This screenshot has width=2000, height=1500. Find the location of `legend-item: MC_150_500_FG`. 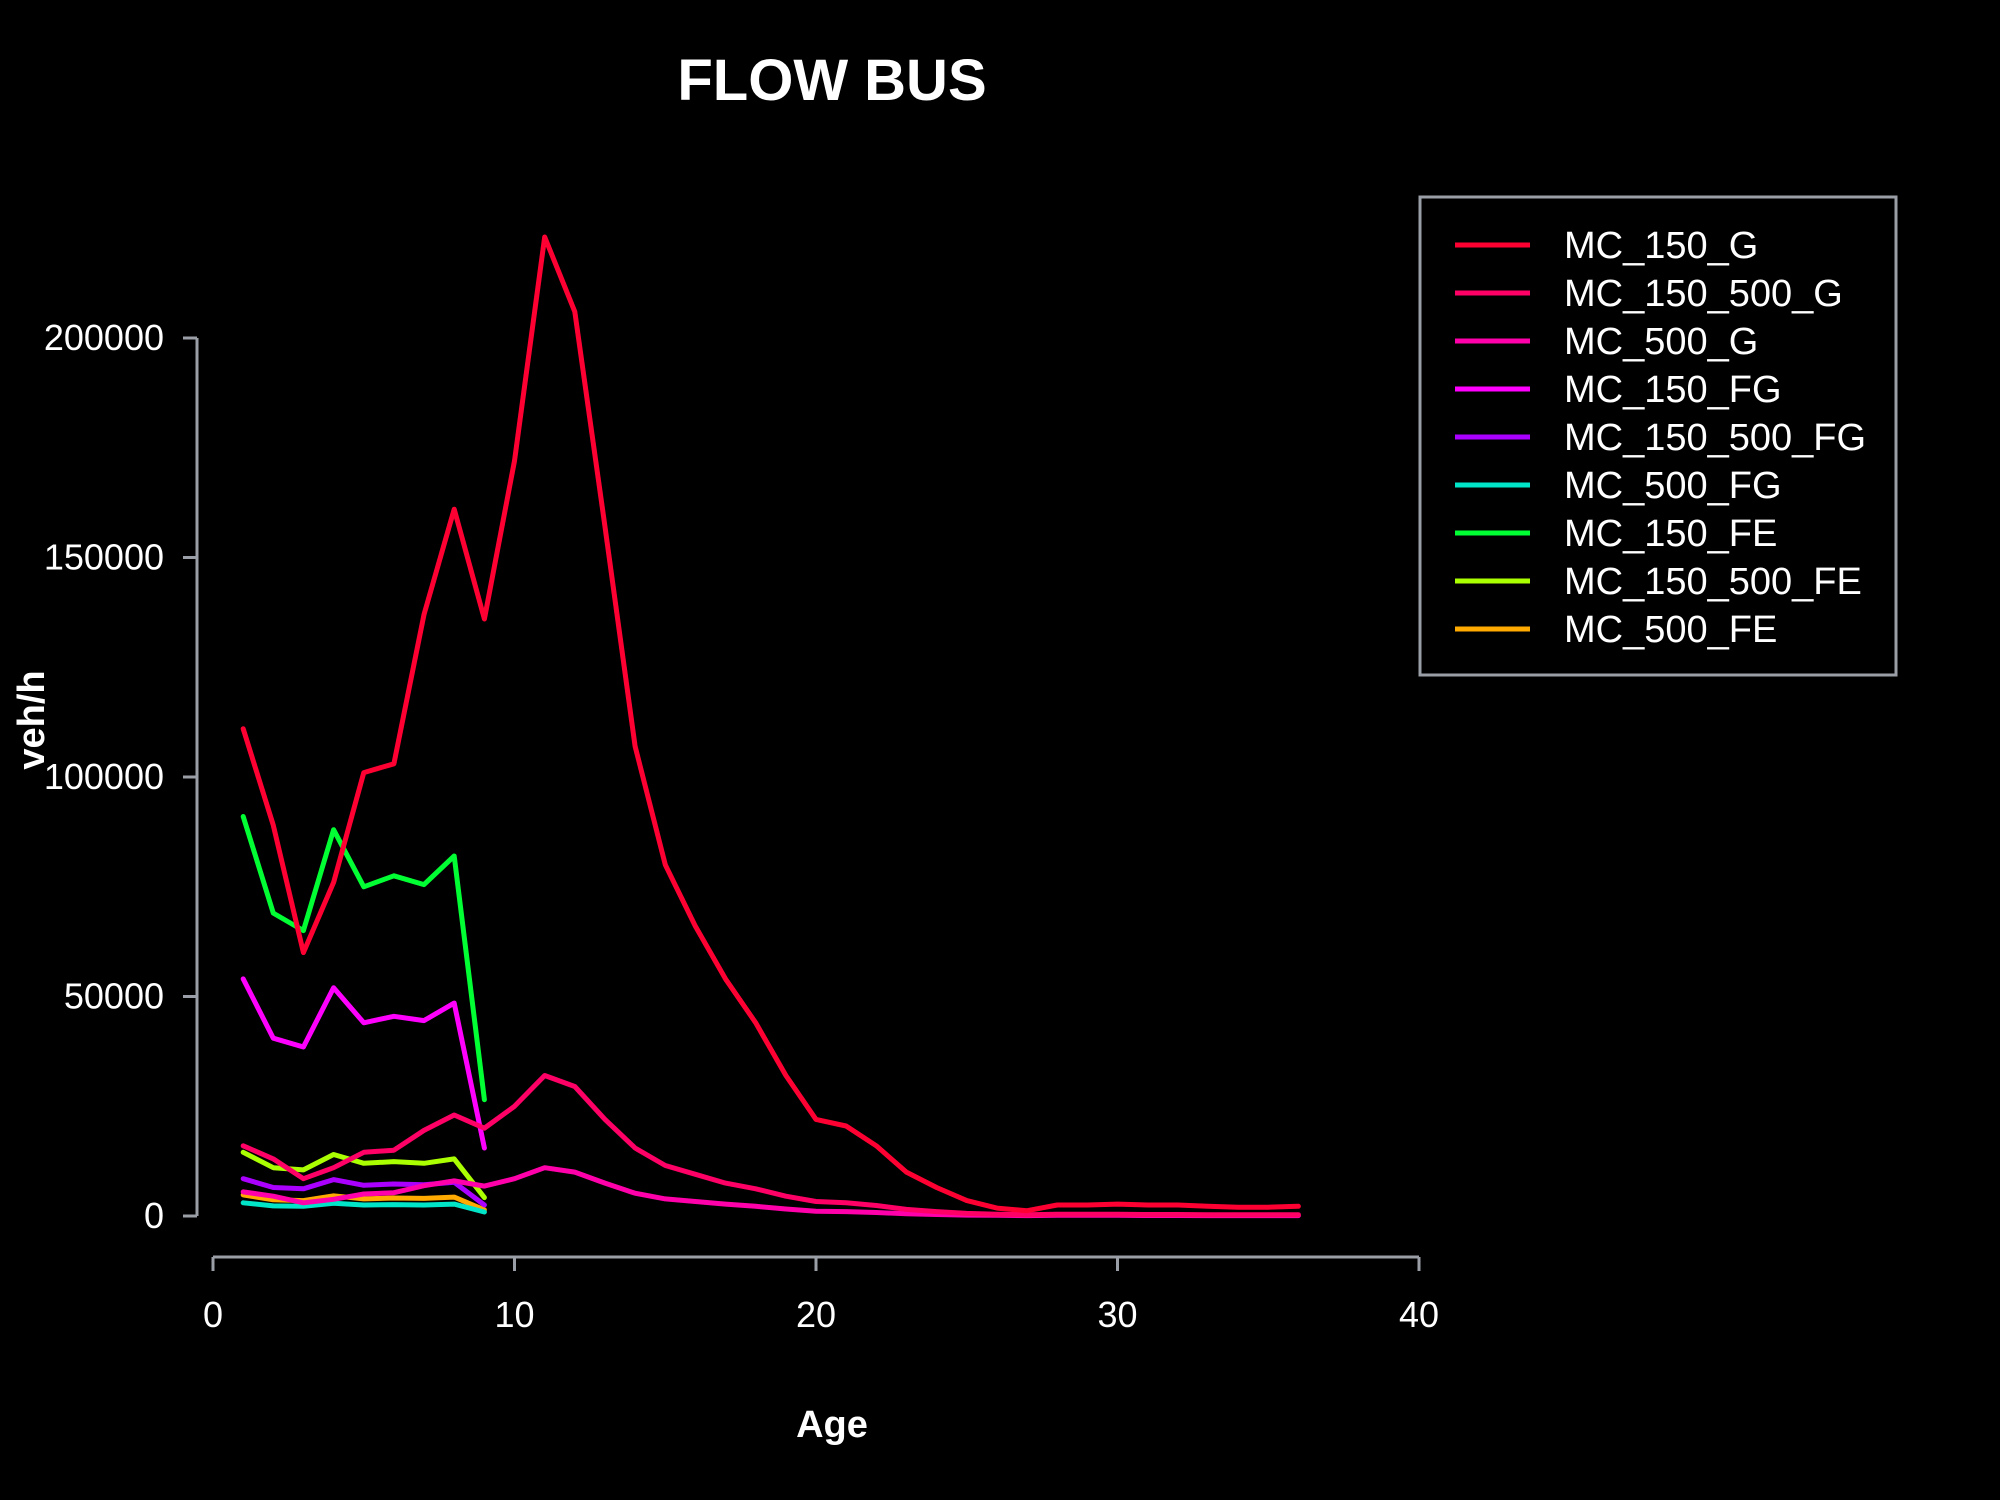

legend-item: MC_150_500_FG is located at coordinates (1660, 438).